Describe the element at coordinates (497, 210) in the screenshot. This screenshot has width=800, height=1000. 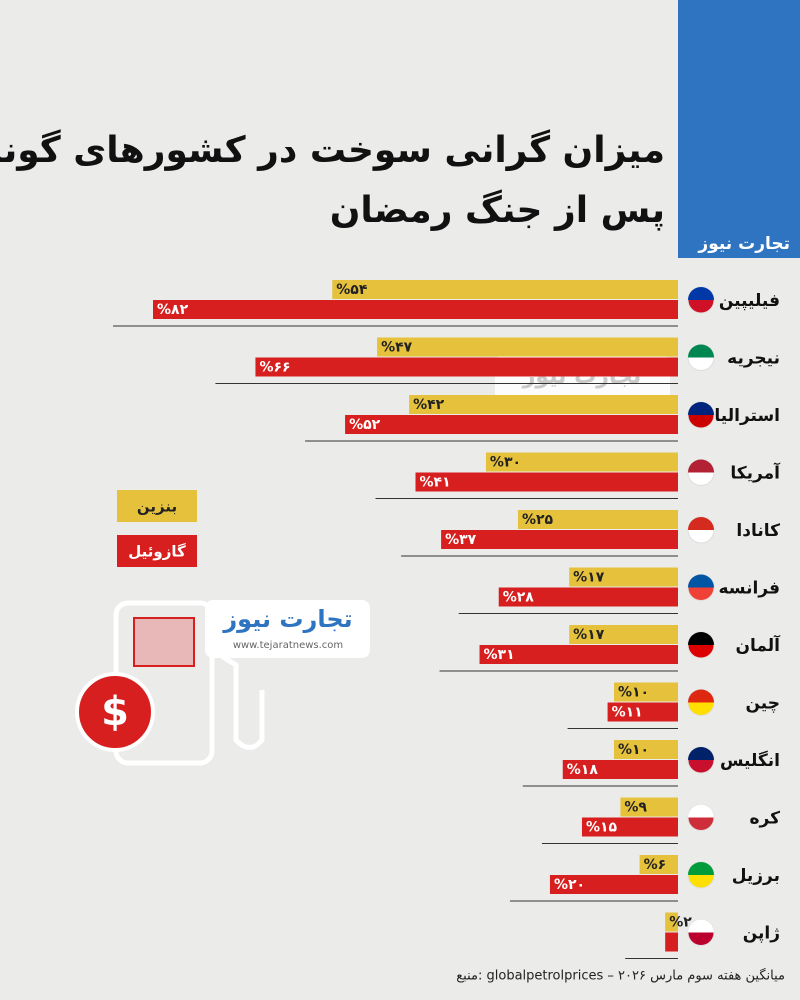
I see `chart-subtitle: پس از جنگ رمضان` at that location.